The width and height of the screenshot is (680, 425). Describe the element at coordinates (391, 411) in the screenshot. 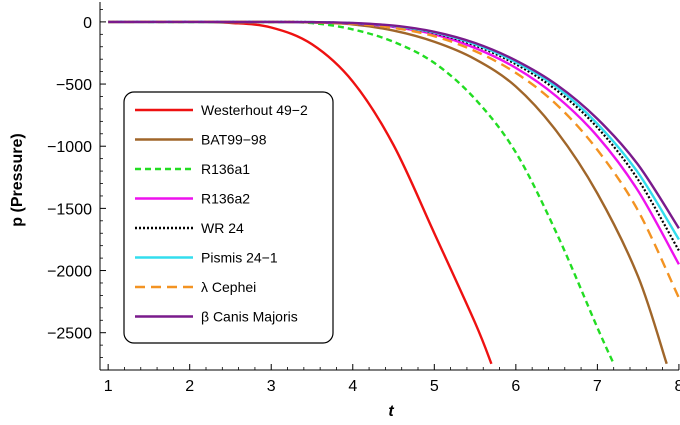

I see `x-axis-title: t` at that location.